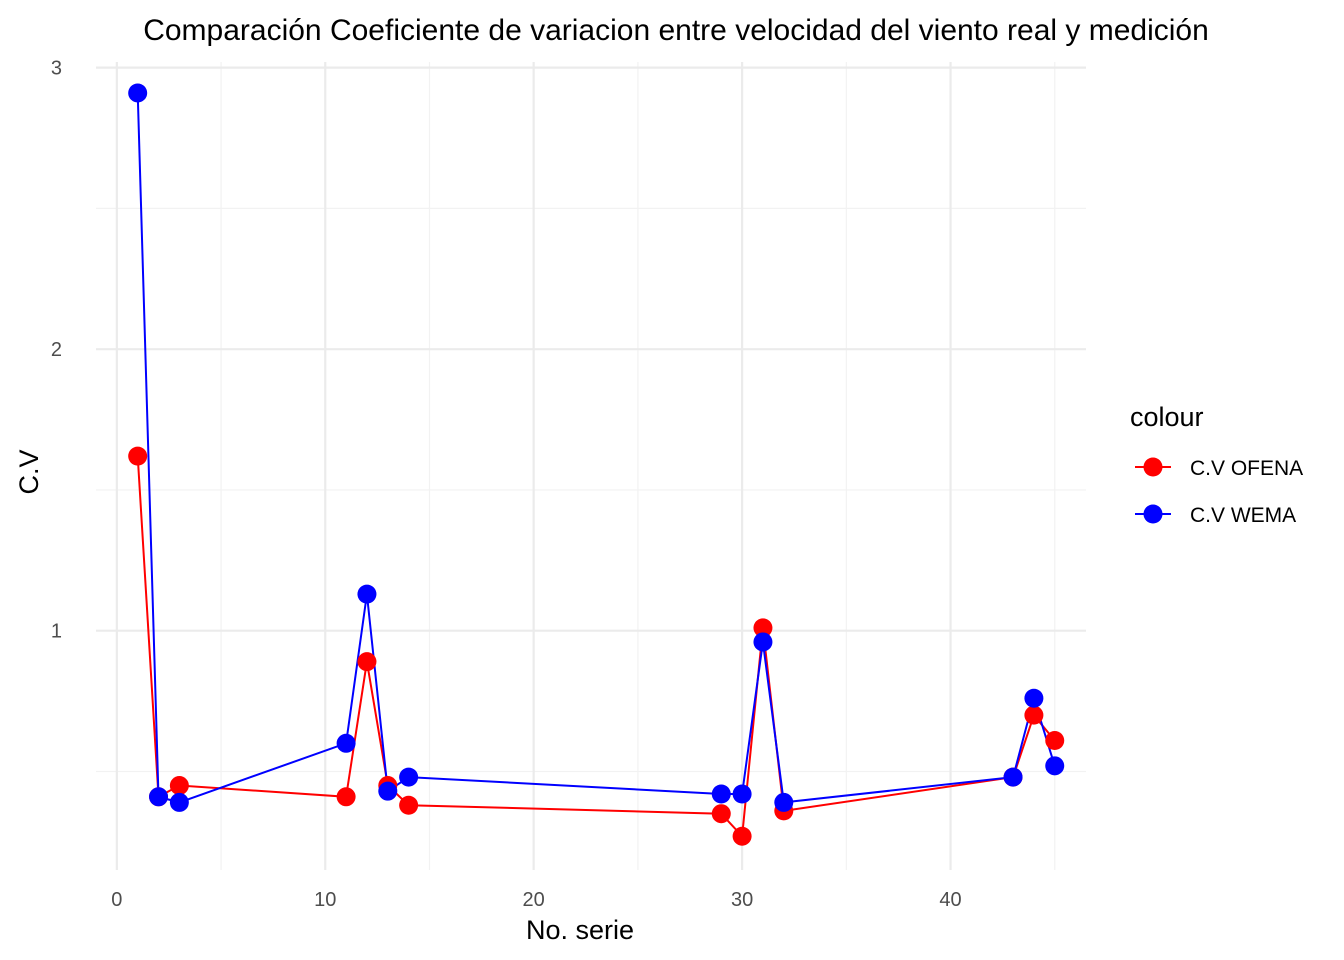 The width and height of the screenshot is (1344, 960). What do you see at coordinates (742, 900) in the screenshot?
I see `x-tick-label: 30` at bounding box center [742, 900].